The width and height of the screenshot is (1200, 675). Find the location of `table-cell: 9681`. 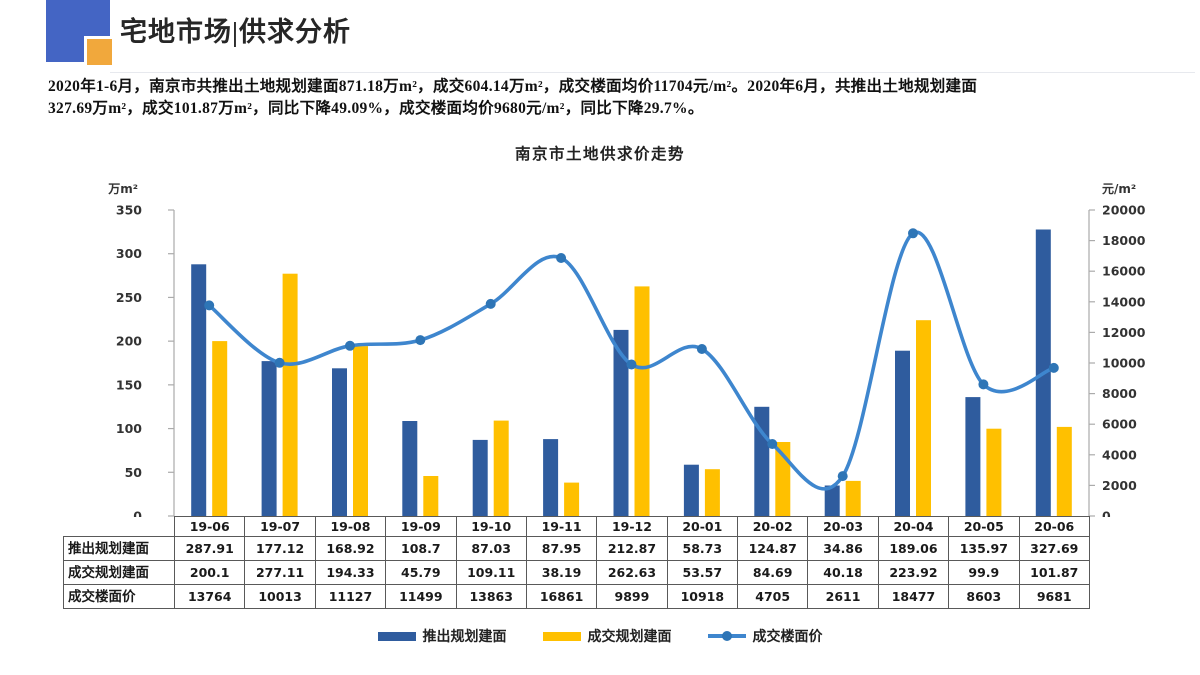

table-cell: 9681 is located at coordinates (1054, 596).